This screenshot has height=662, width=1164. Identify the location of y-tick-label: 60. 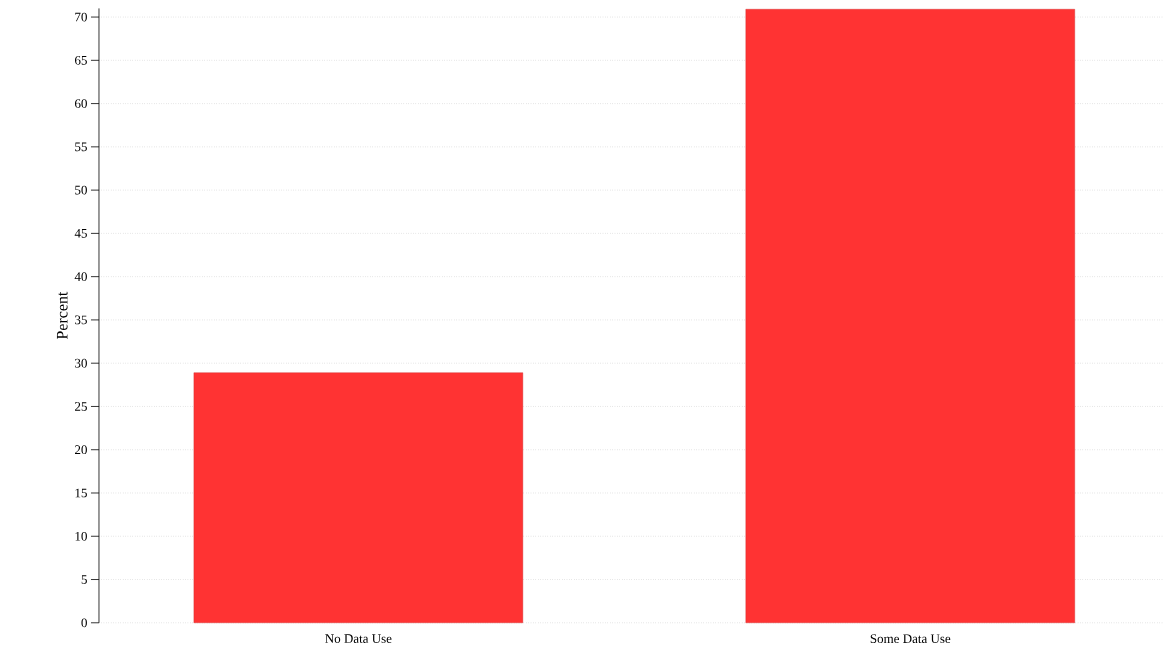
(81, 104).